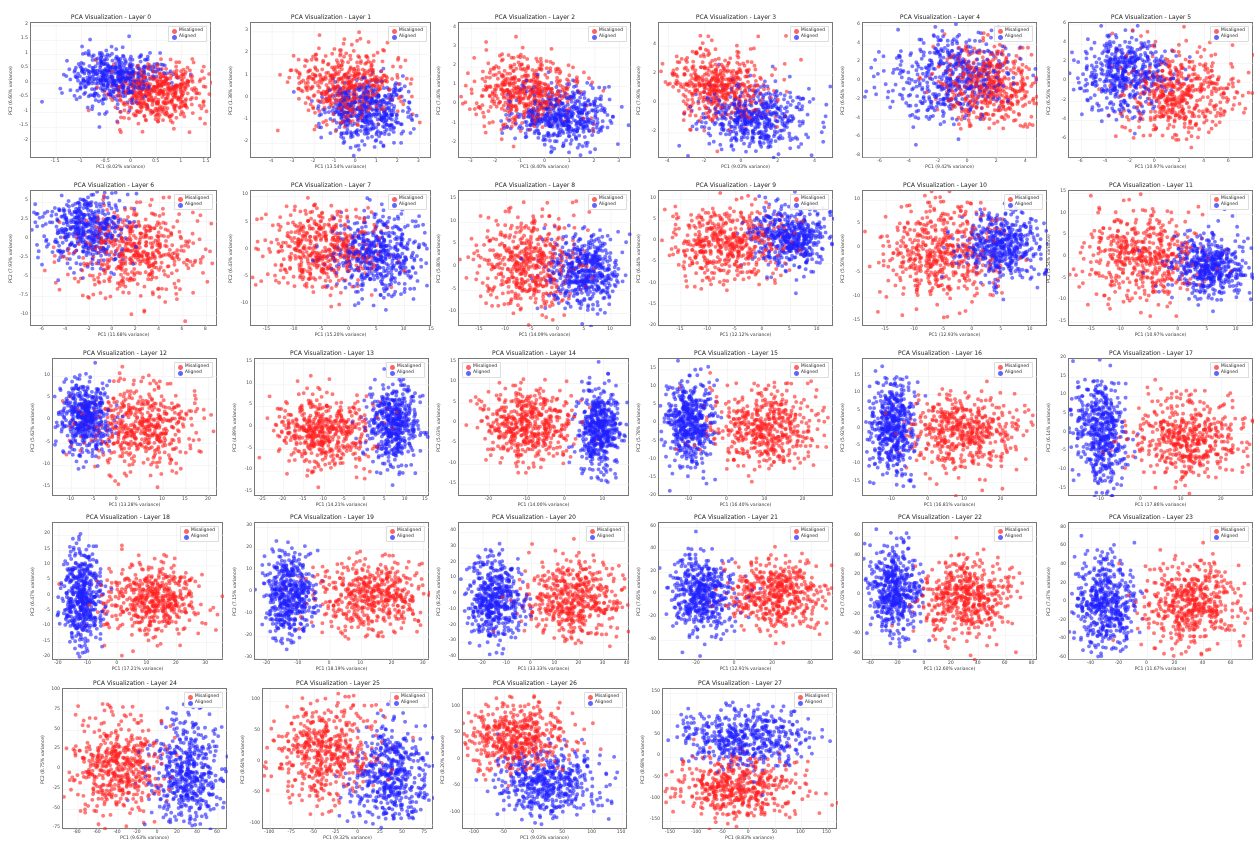 The image size is (1260, 854). I want to click on y-tick-label: 1, so click(18, 53).